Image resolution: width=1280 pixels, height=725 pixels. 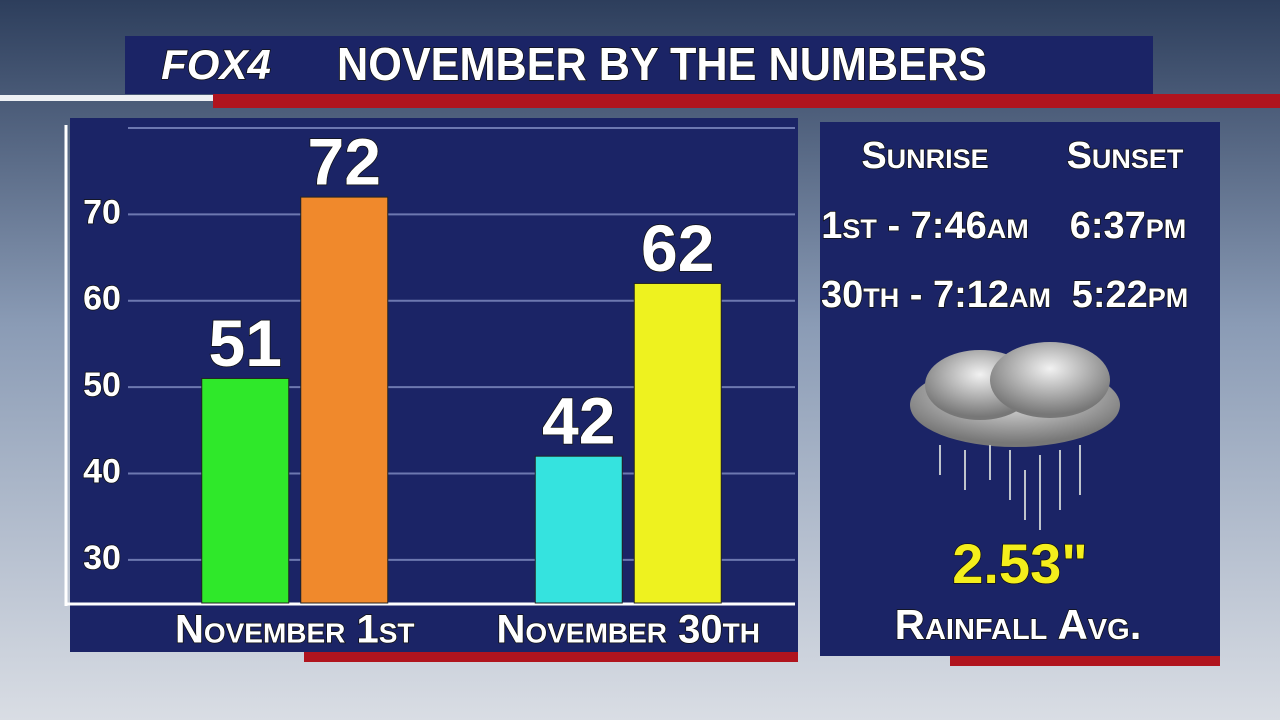 I want to click on value-label: 62, so click(x=677, y=248).